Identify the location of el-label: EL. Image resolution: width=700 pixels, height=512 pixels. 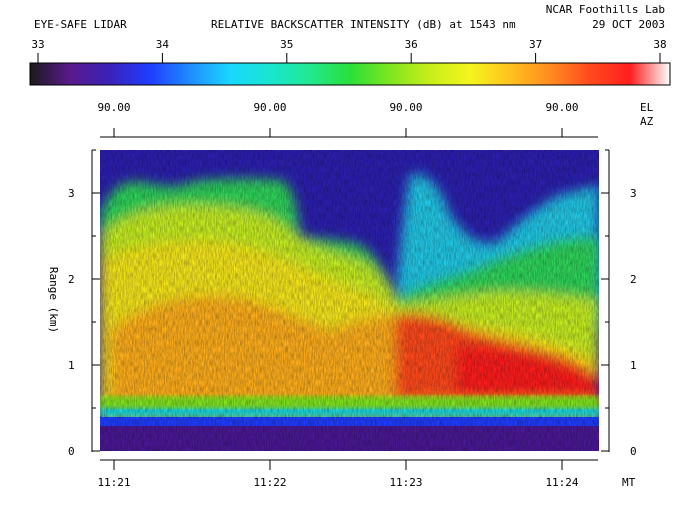
(647, 107).